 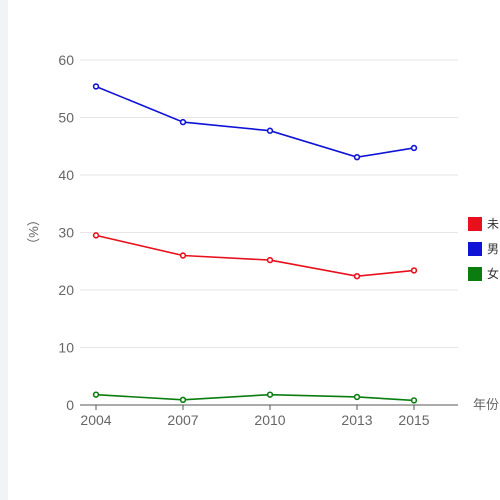 What do you see at coordinates (70, 405) in the screenshot?
I see `y-tick-label: 0` at bounding box center [70, 405].